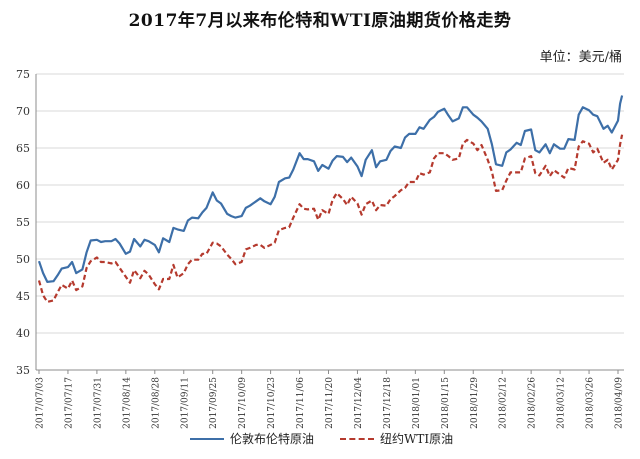  Describe the element at coordinates (417, 403) in the screenshot. I see `x-tick-label: 2018/01/01` at that location.